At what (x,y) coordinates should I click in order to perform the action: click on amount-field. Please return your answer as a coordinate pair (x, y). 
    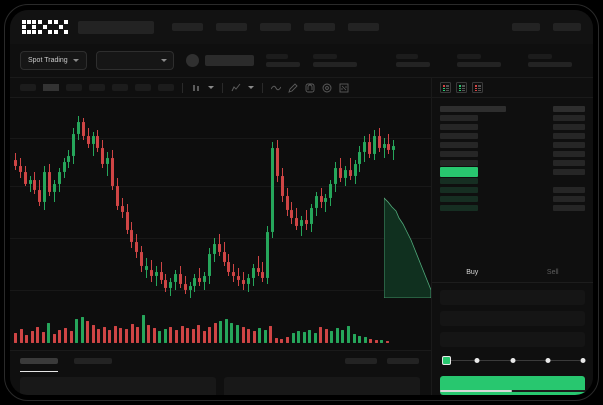
    Looking at the image, I should click on (512, 318).